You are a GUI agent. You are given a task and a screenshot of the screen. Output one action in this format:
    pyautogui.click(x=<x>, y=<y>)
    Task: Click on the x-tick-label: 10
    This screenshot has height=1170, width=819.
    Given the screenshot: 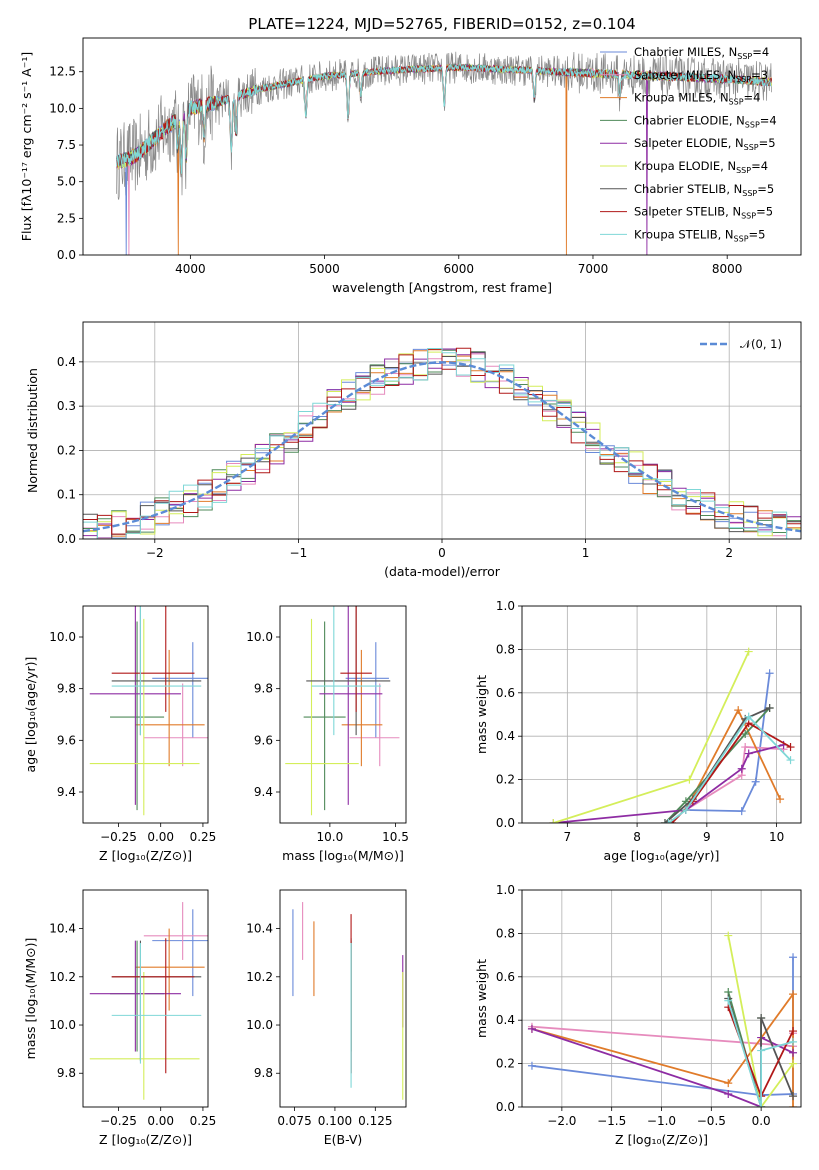 What is the action you would take?
    pyautogui.click(x=776, y=837)
    